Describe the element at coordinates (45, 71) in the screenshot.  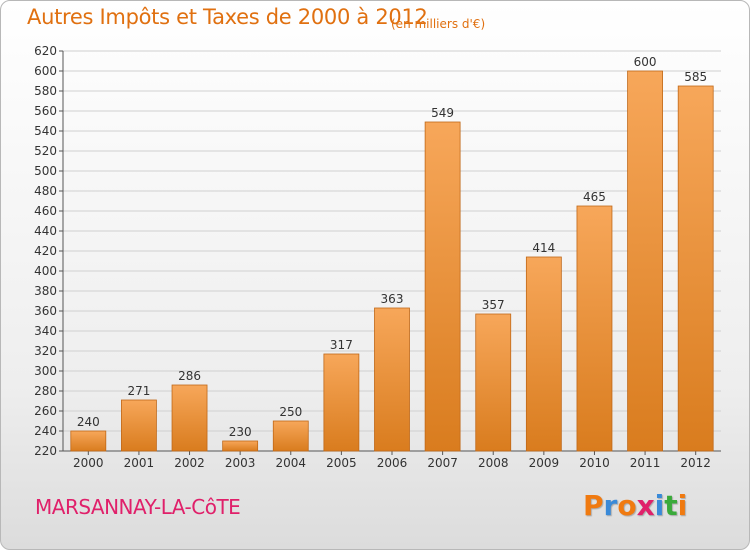
I see `y-tick-label: 600` at that location.